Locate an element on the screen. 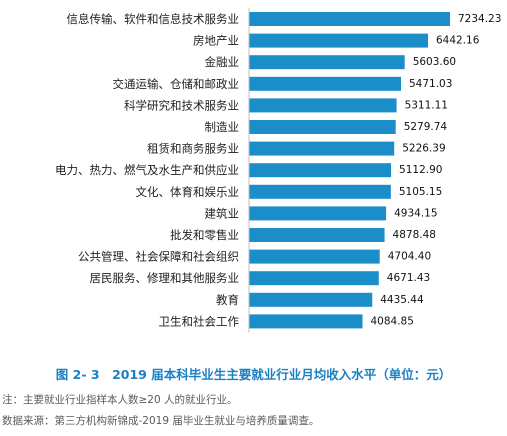 The image size is (507, 436). value-label: 4084.85 is located at coordinates (391, 321).